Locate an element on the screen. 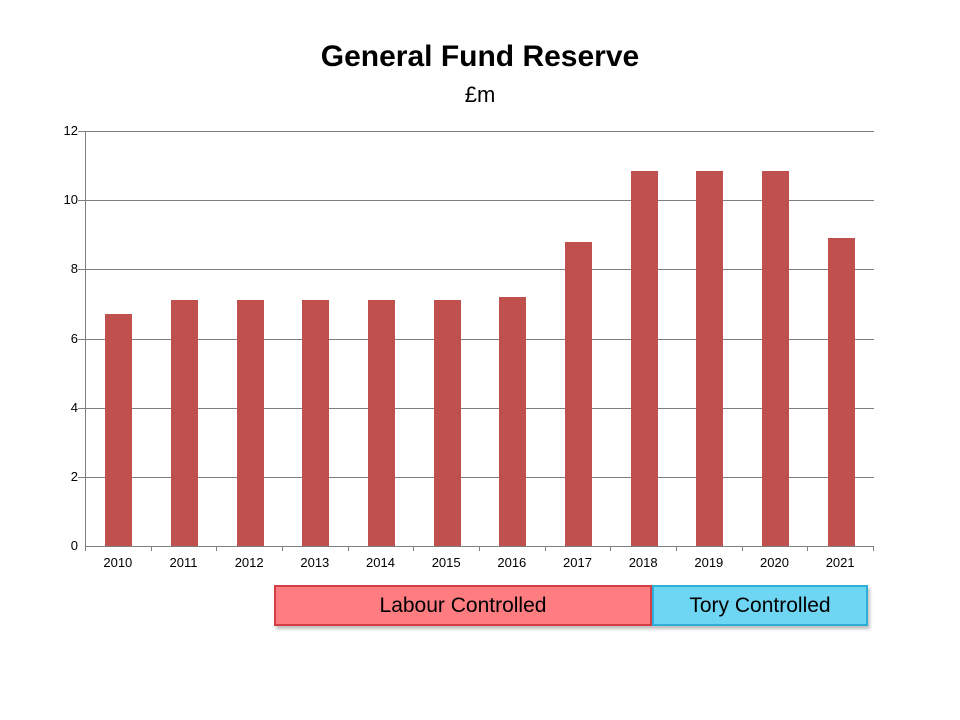  x-tick-label-2011: 2011 is located at coordinates (183, 562).